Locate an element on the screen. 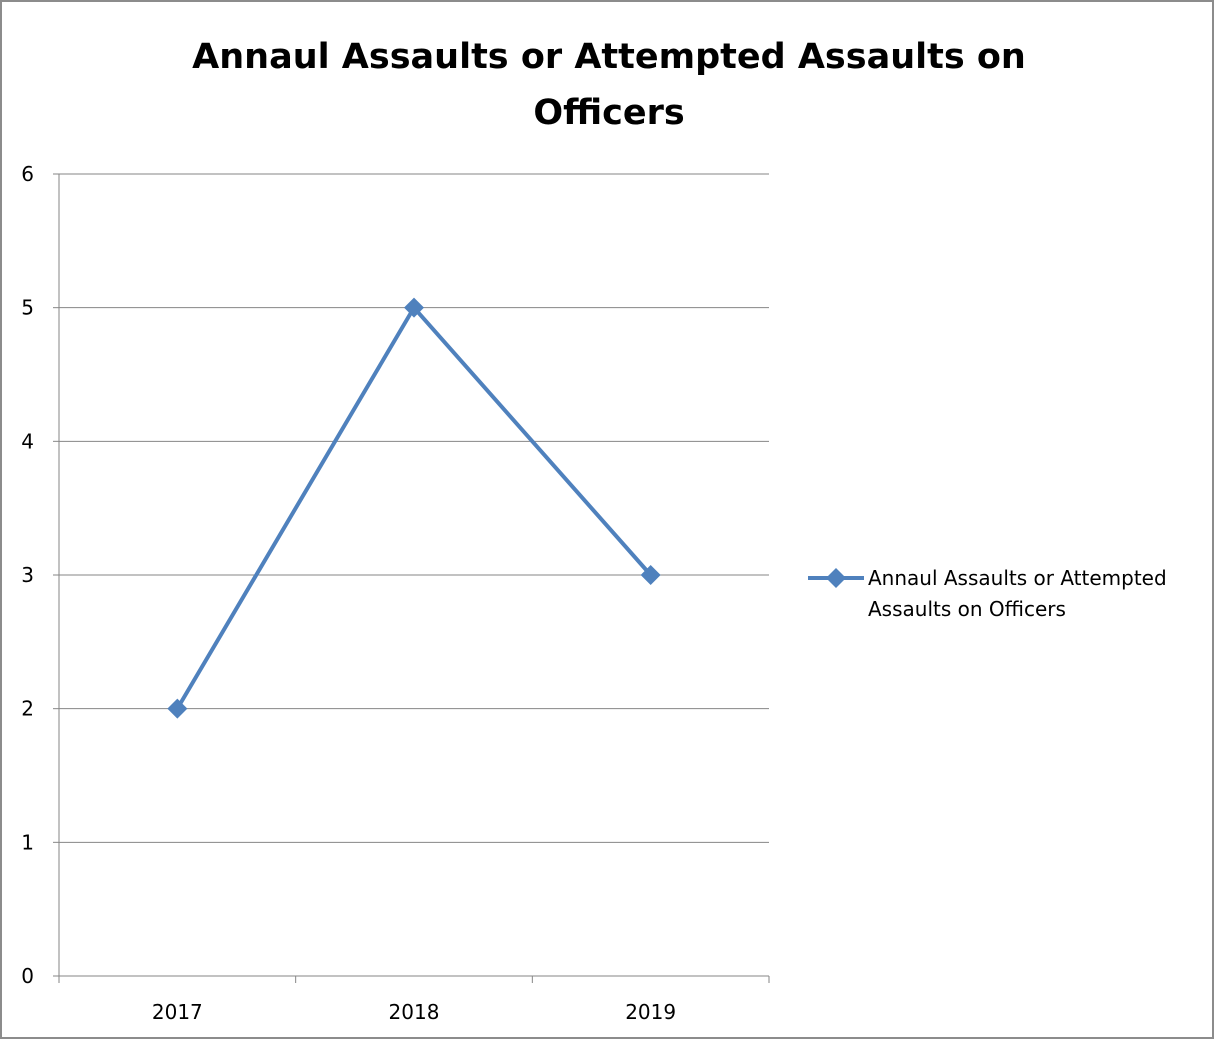  y-tick-label-3: 3 is located at coordinates (27, 575).